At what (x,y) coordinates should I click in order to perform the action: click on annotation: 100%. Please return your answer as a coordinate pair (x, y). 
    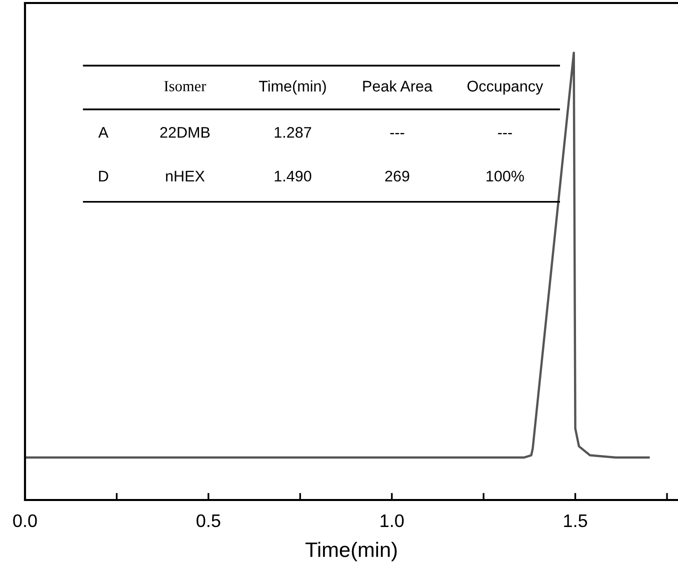
    Looking at the image, I should click on (505, 176).